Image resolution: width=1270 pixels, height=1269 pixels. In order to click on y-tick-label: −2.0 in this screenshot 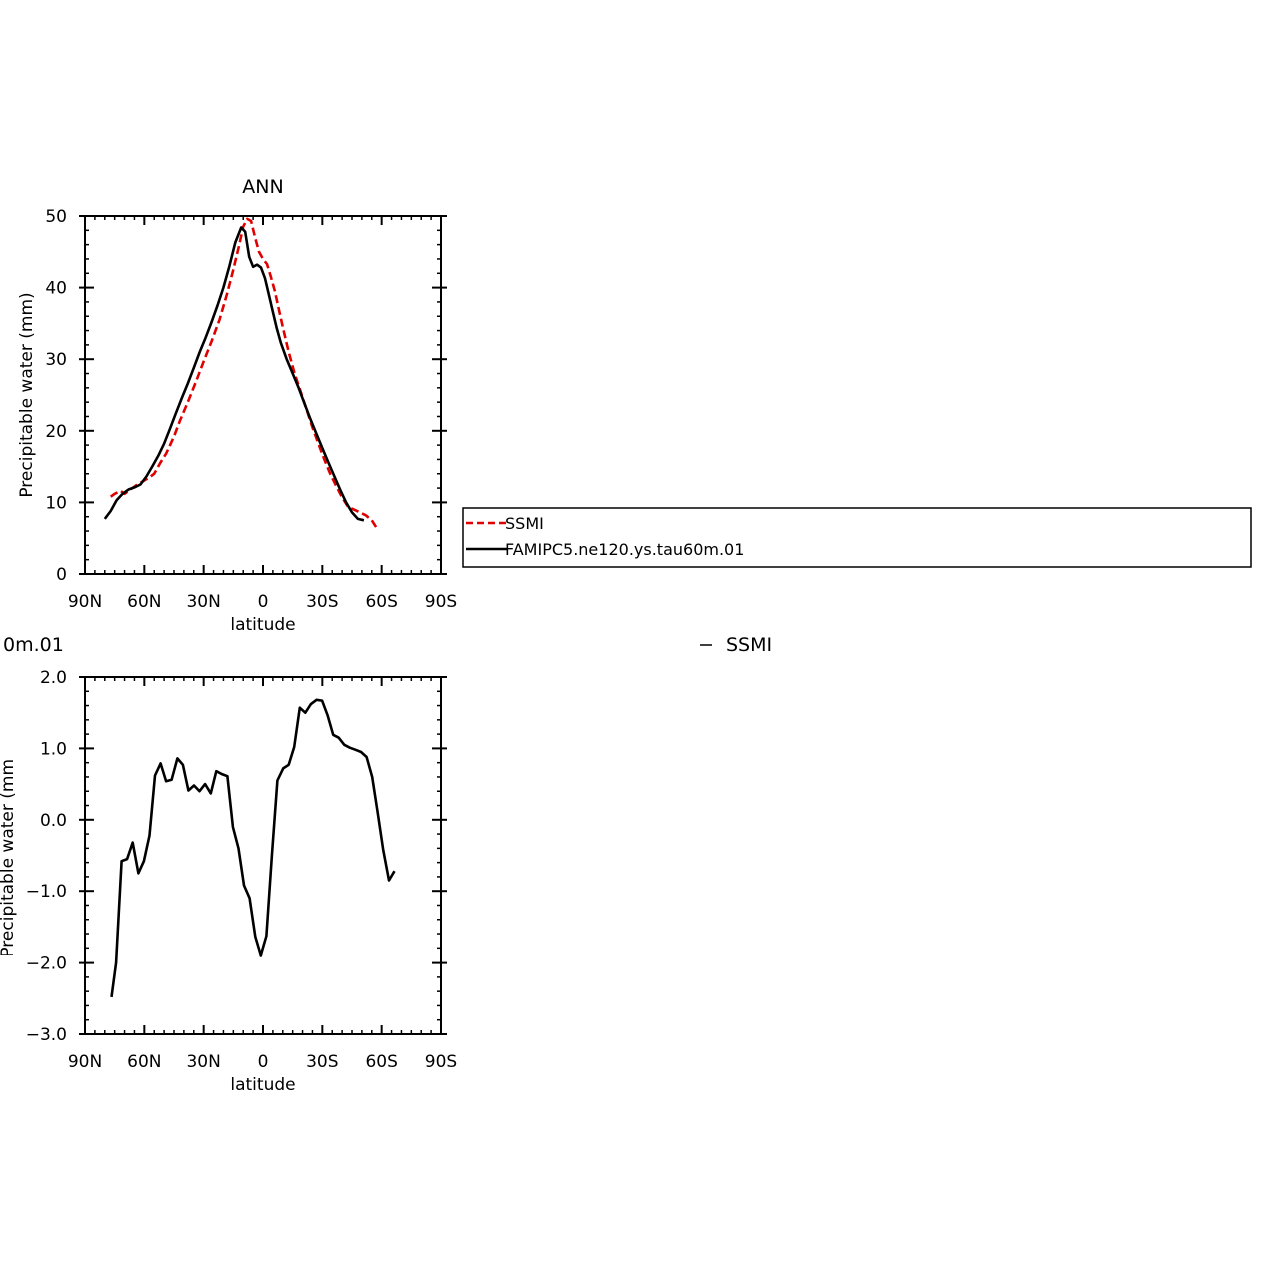, I will do `click(46, 964)`.